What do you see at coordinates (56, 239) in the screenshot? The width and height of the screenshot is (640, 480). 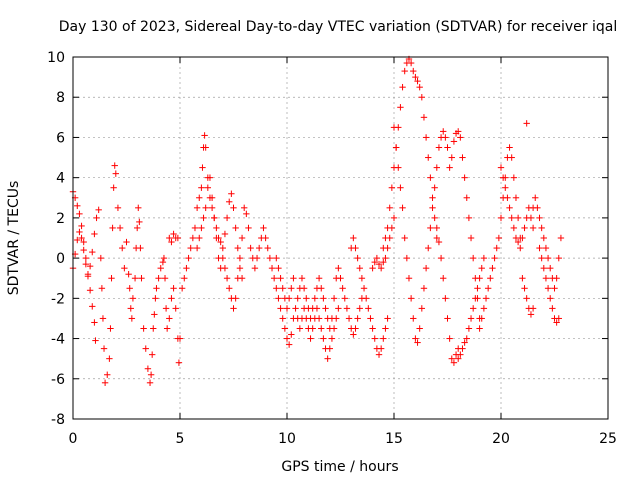 I see `y-tick-labels: -8 -6 -4 -2 0 2 4 6 8 10` at bounding box center [56, 239].